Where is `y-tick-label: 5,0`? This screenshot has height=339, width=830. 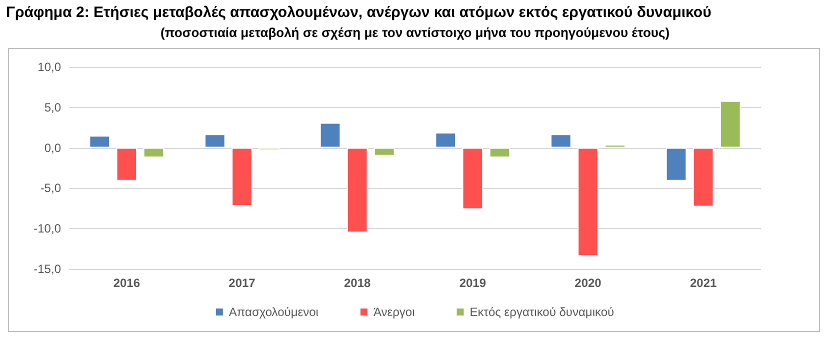
y-tick-label: 5,0 is located at coordinates (53, 107).